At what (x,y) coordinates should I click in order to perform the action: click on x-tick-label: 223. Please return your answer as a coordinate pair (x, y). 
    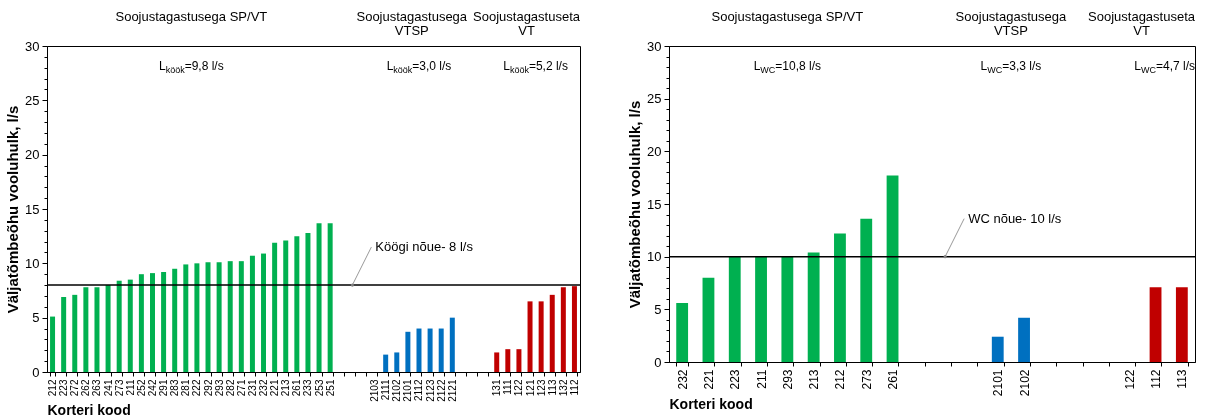
    Looking at the image, I should click on (64, 388).